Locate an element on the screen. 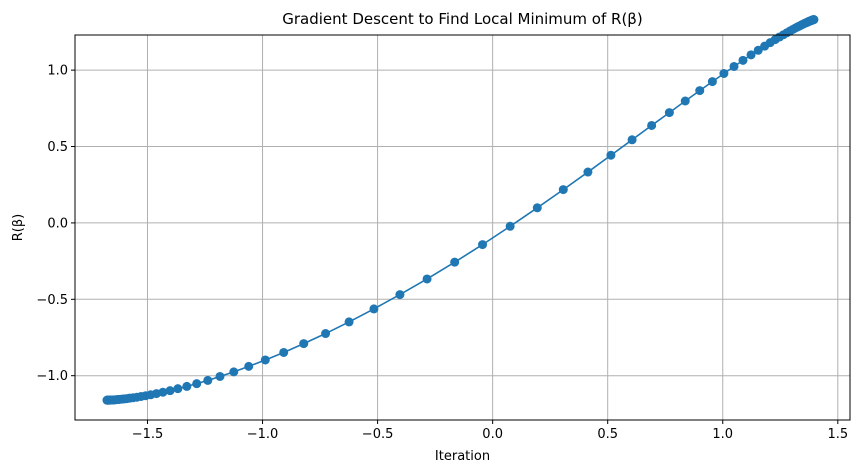  x-tick-label: 0.5 is located at coordinates (607, 434).